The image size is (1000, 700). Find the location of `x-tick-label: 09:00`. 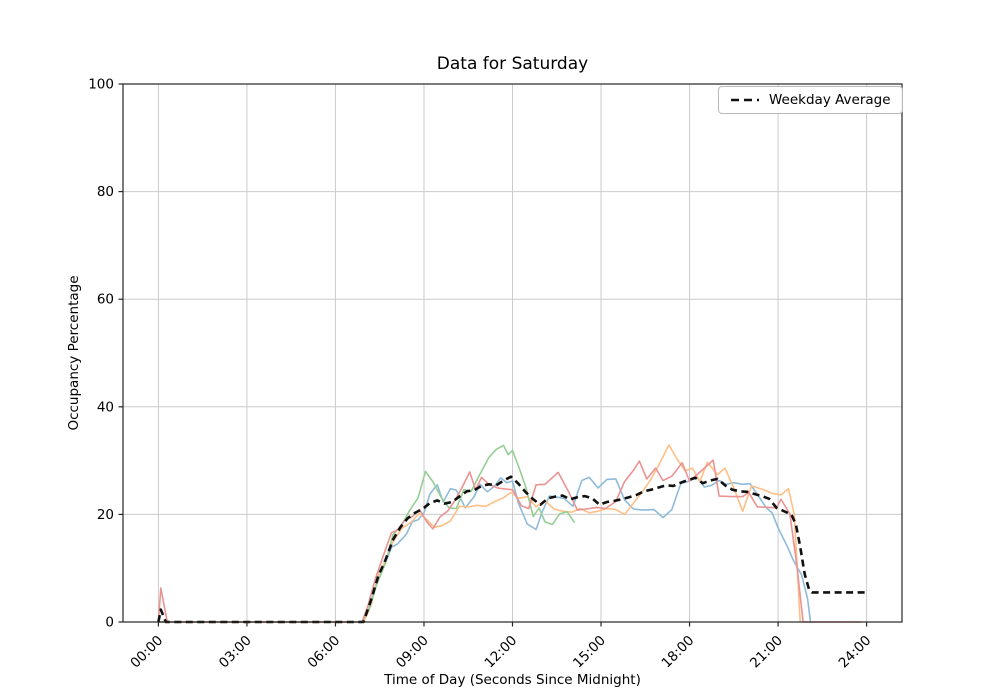

x-tick-label: 09:00 is located at coordinates (412, 652).